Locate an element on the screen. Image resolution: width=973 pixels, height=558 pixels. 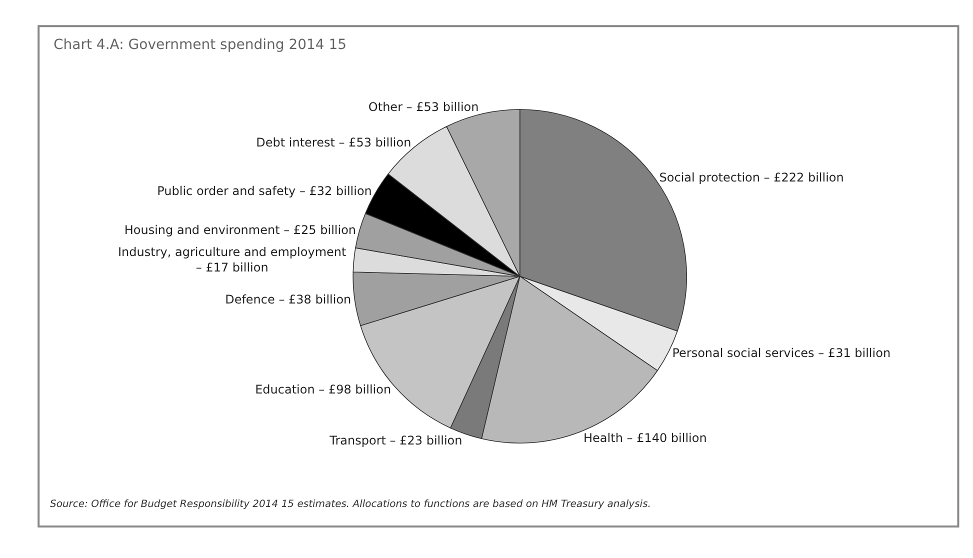
slice-label: Debt interest – £53 billion is located at coordinates (334, 143).